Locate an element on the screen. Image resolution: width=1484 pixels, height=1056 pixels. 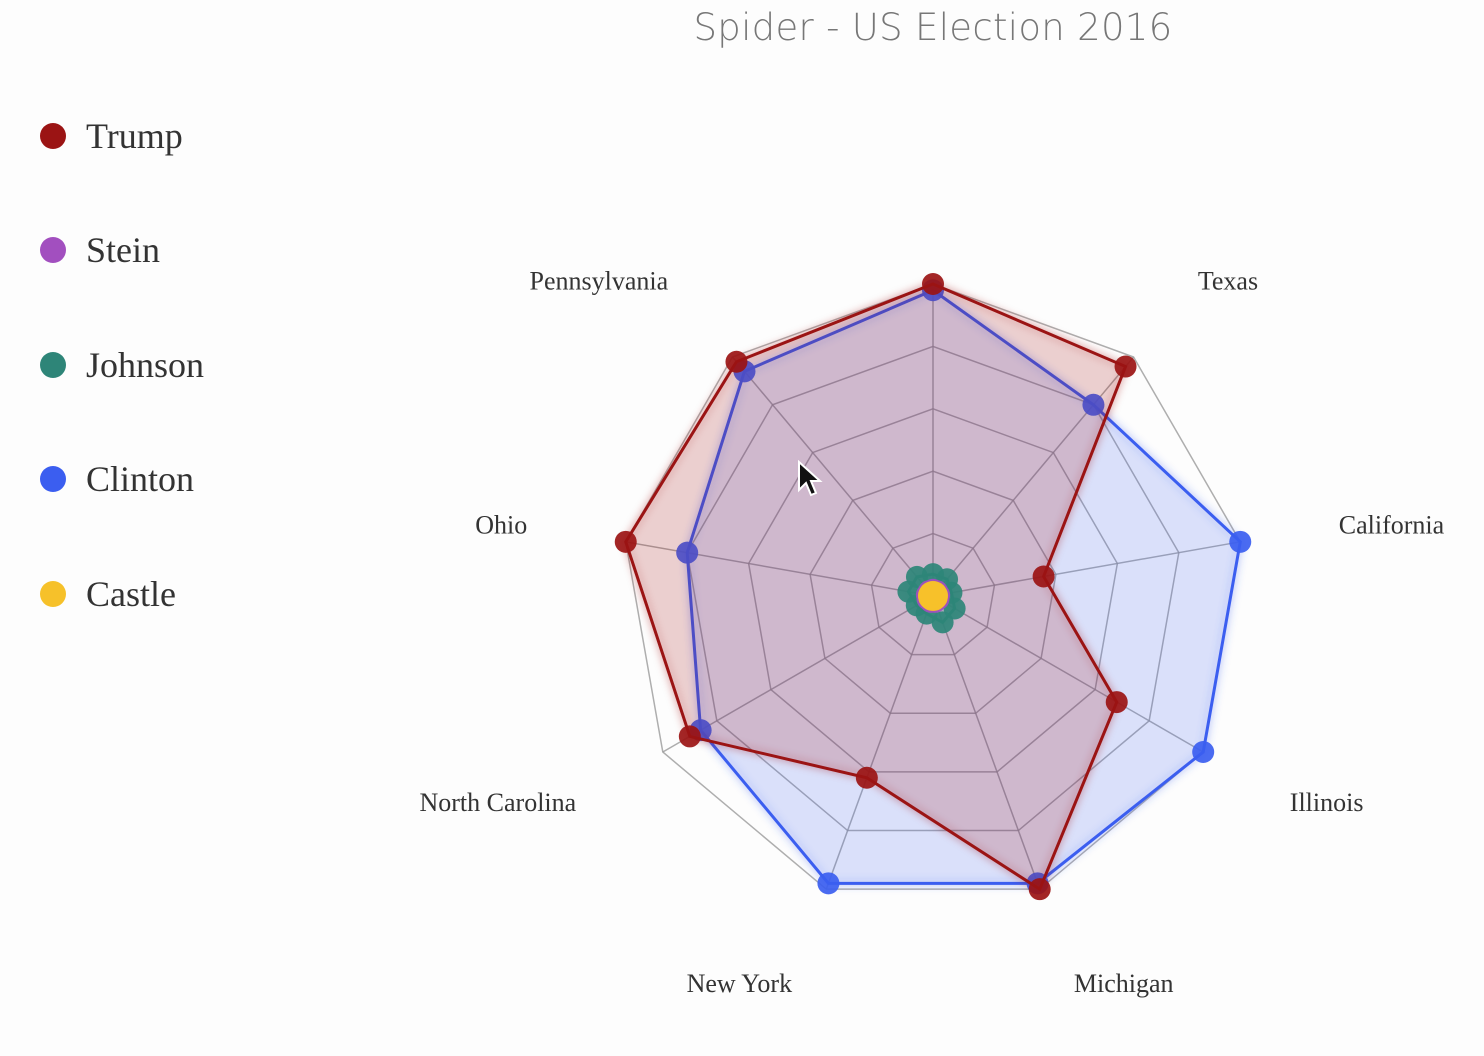
legend-label: Castle is located at coordinates (131, 593).